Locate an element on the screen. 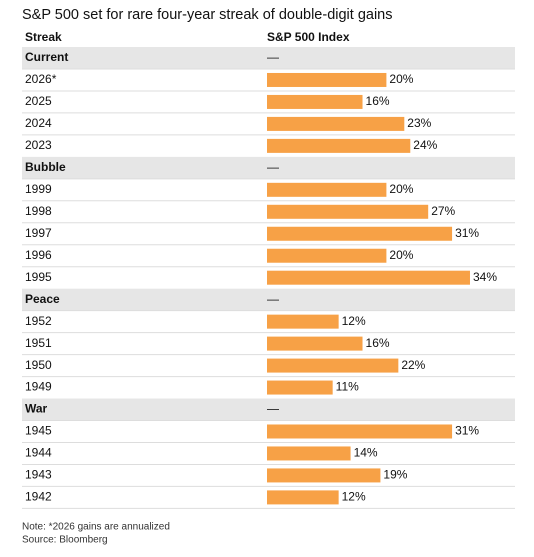  row-label: 1945 is located at coordinates (38, 431).